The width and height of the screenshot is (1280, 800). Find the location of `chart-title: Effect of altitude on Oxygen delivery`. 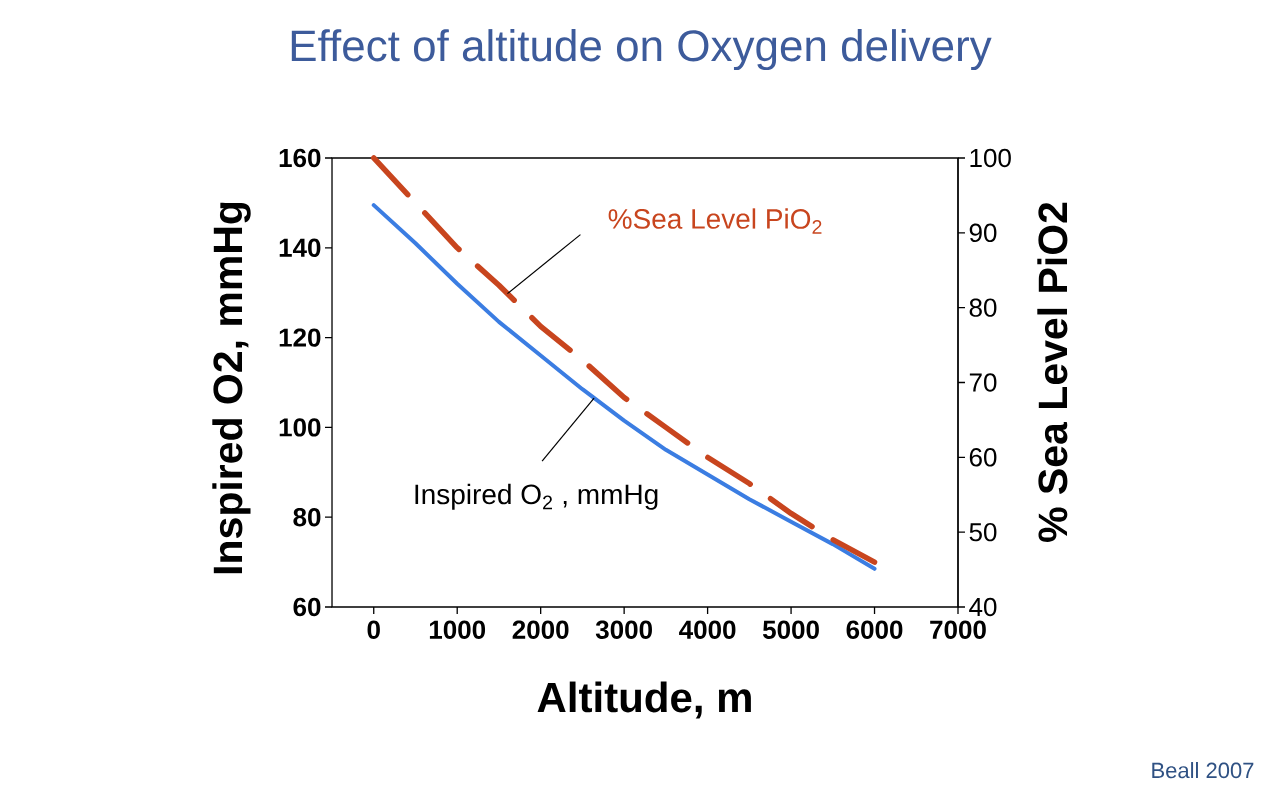

chart-title: Effect of altitude on Oxygen delivery is located at coordinates (641, 50).